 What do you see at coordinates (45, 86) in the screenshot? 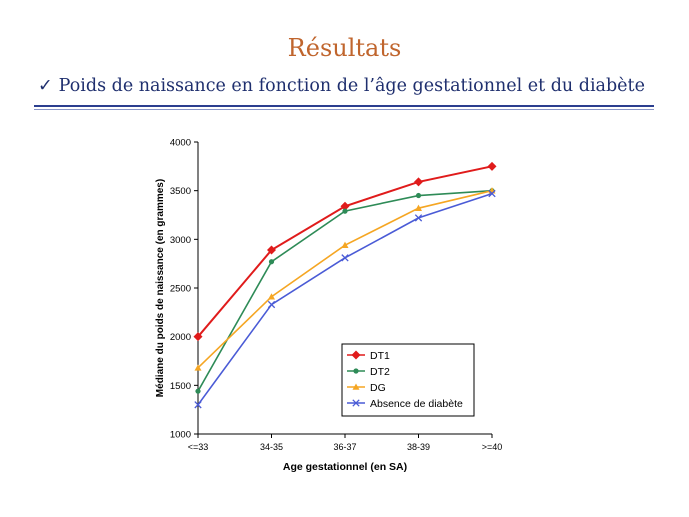
I see `checkmark-icon: ✓` at bounding box center [45, 86].